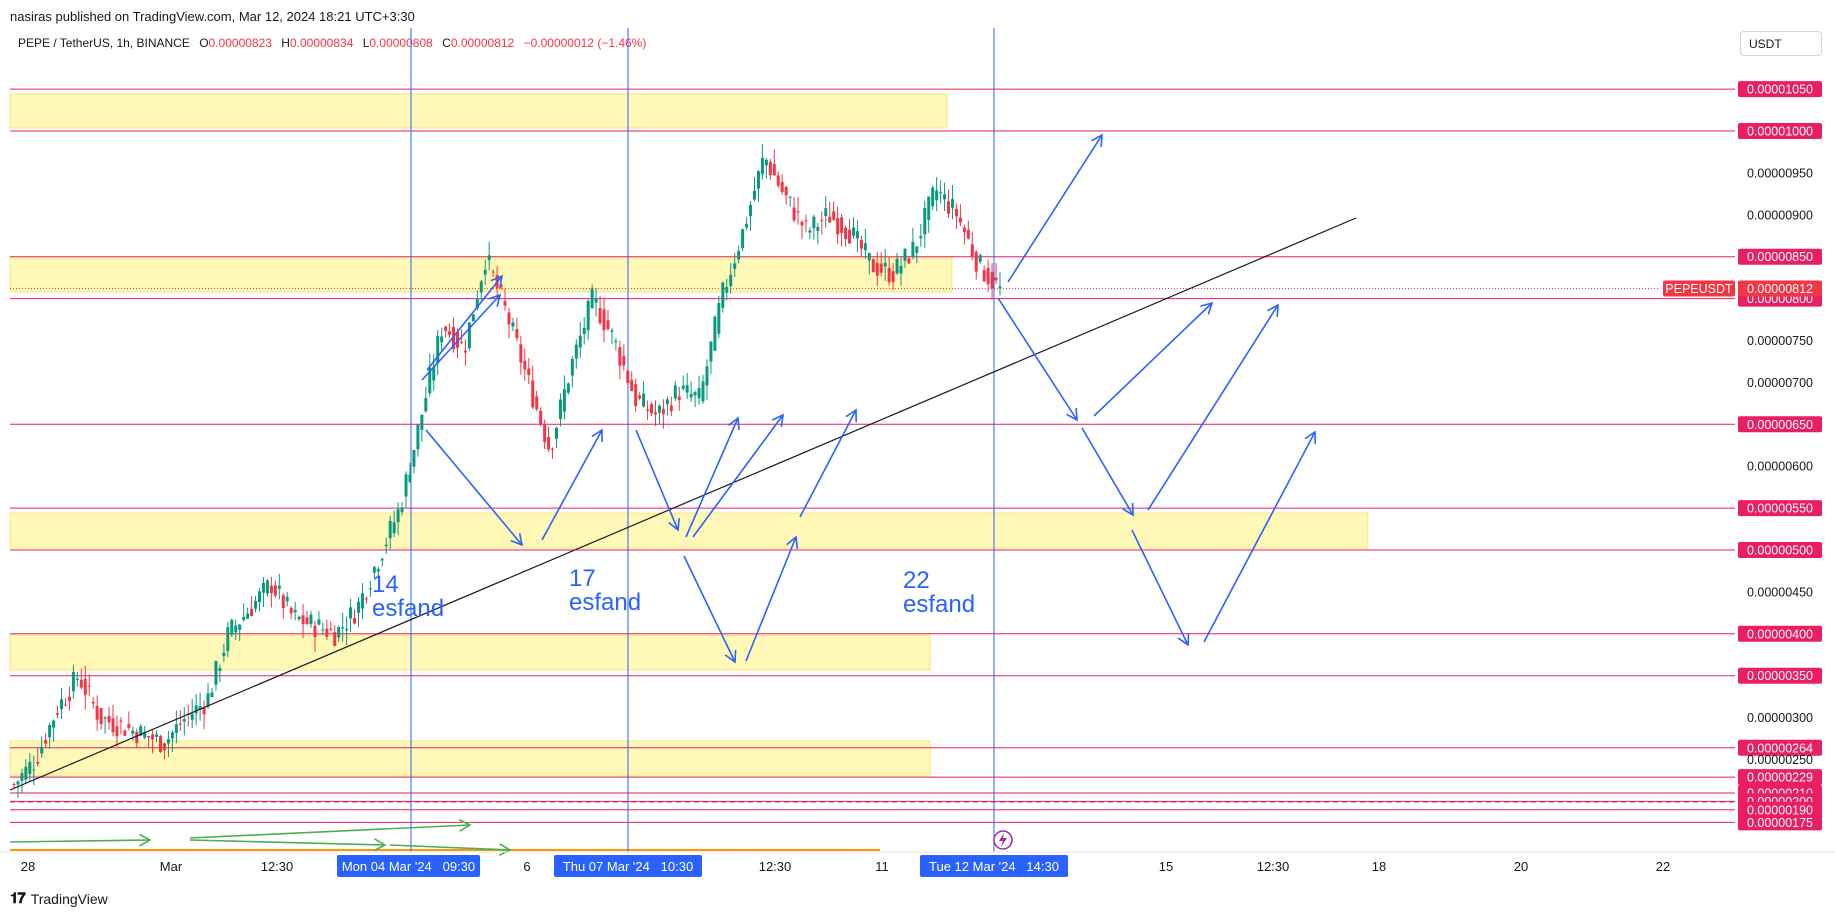 This screenshot has height=915, width=1835. I want to click on green-arrow-head, so click(505, 850).